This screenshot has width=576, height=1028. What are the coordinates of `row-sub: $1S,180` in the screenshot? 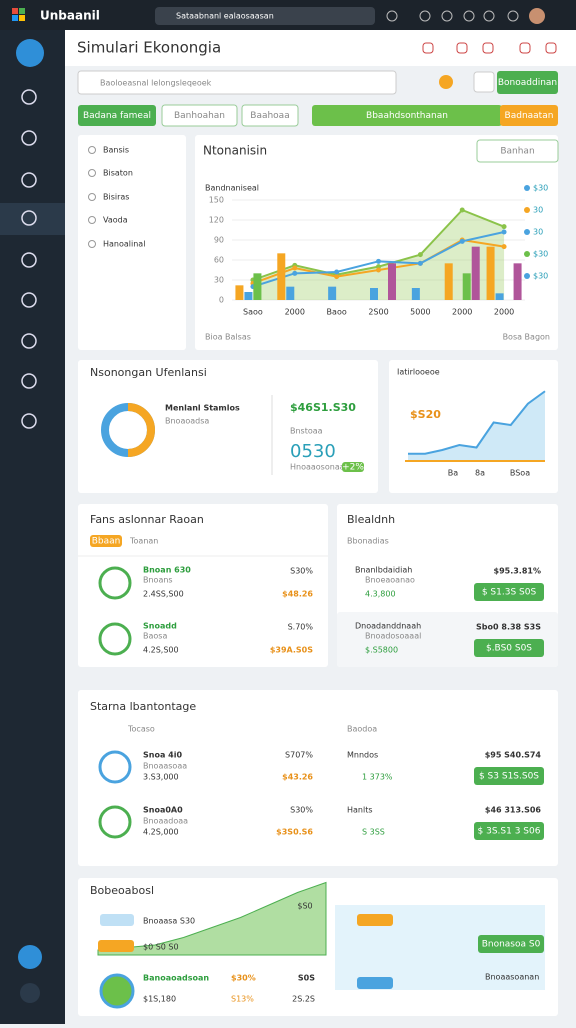 It's located at (159, 999).